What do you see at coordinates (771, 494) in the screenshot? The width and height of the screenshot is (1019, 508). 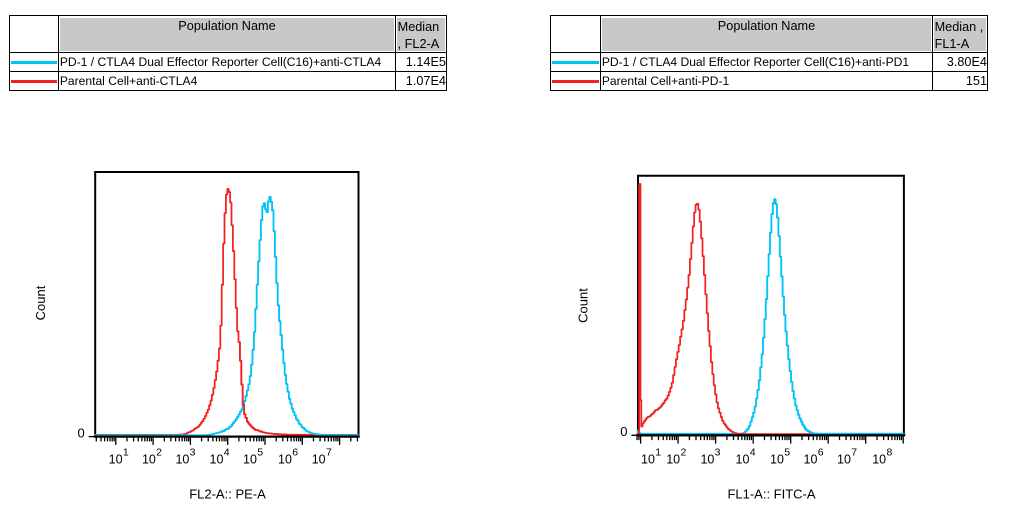 I see `svg-text: FL1-A:: FITC-A` at bounding box center [771, 494].